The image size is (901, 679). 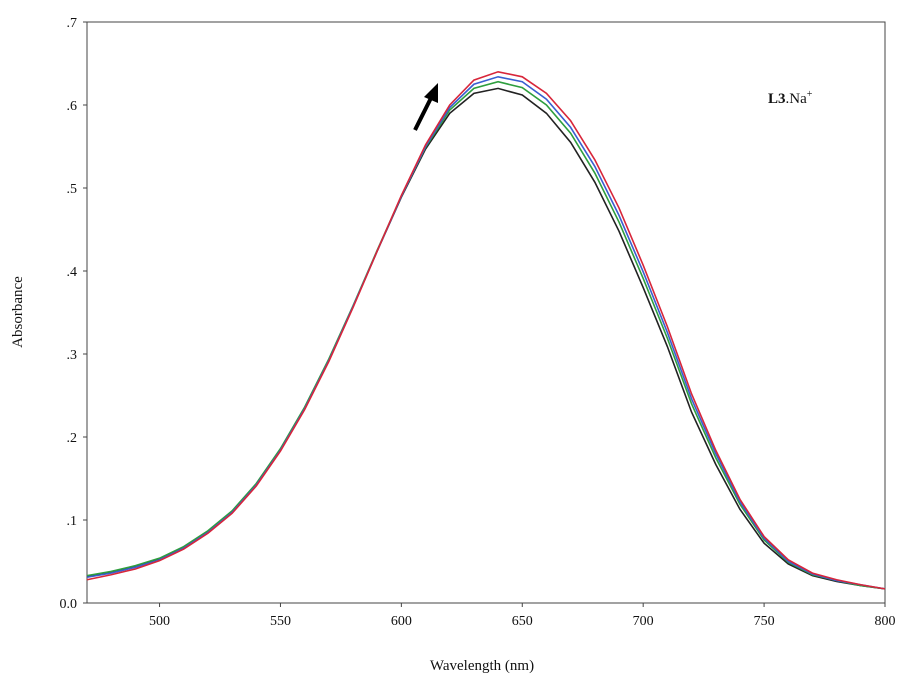 What do you see at coordinates (885, 621) in the screenshot?
I see `x-tick-label: 800` at bounding box center [885, 621].